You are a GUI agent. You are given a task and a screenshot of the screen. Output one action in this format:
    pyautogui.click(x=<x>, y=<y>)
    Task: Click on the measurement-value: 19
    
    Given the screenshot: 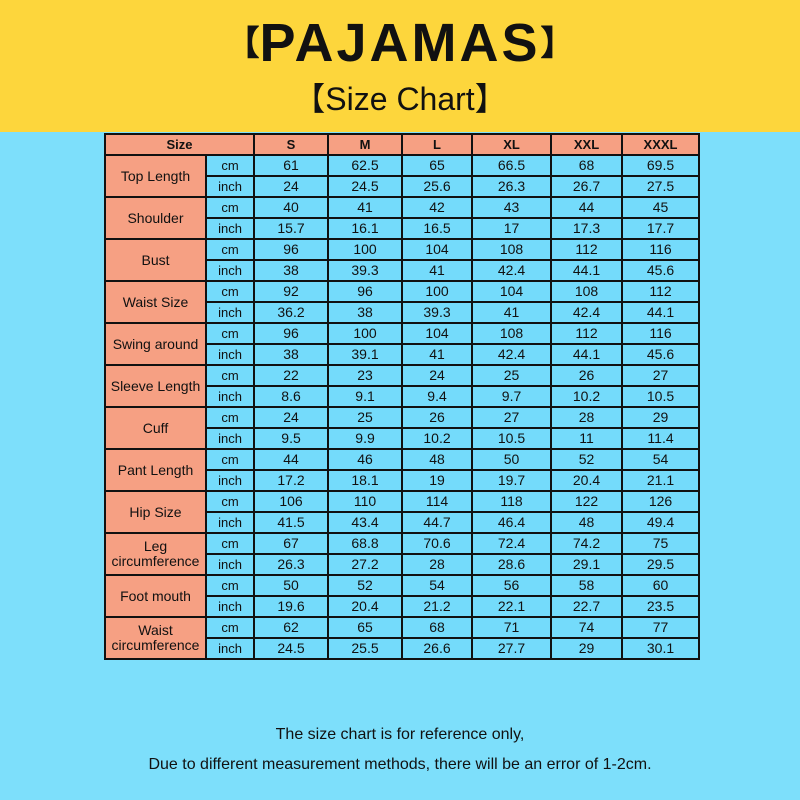 What is the action you would take?
    pyautogui.click(x=437, y=480)
    